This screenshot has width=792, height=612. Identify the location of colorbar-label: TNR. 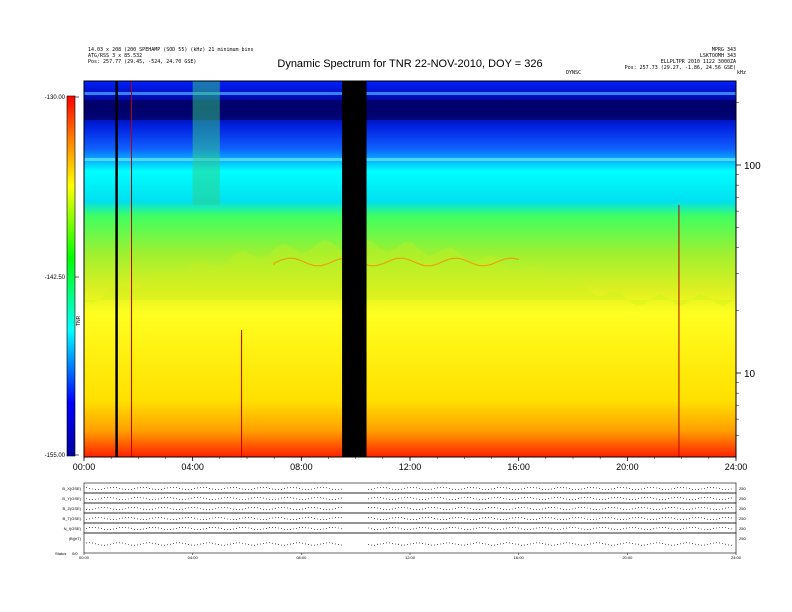
(79, 320).